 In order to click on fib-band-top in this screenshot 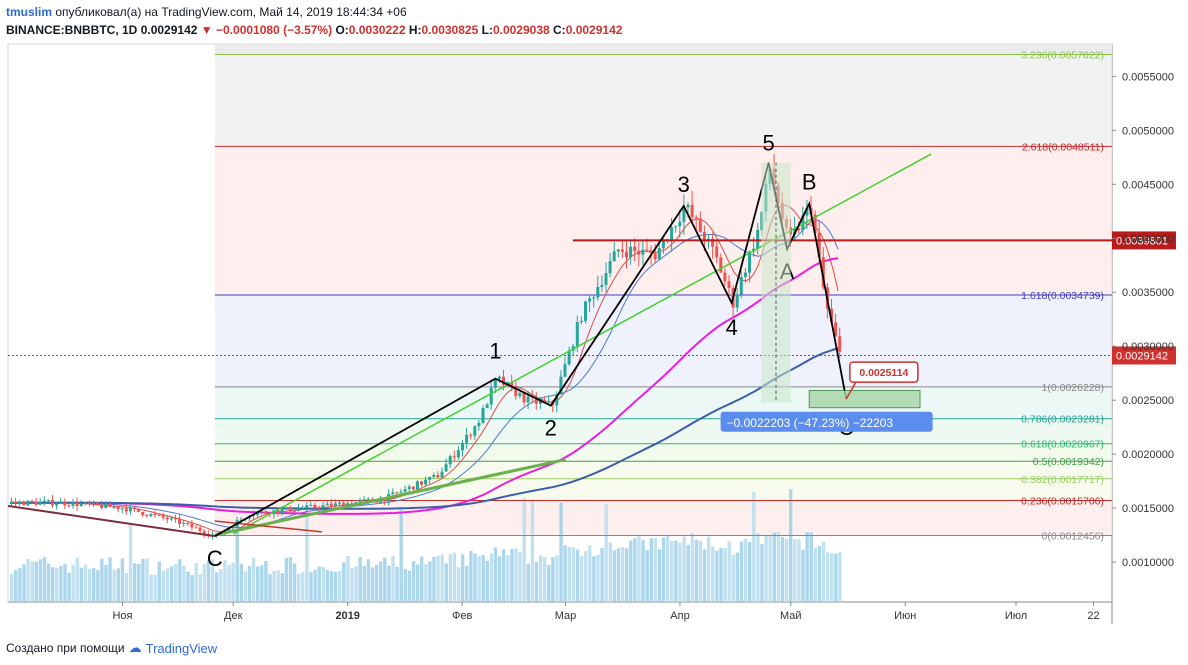, I will do `click(663, 49)`.